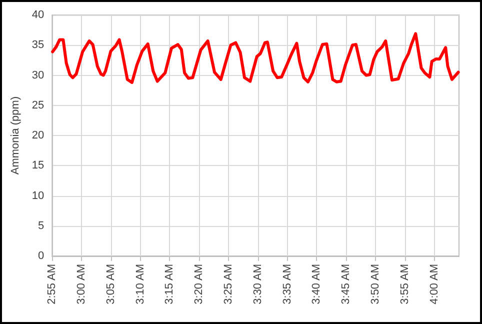 This screenshot has height=324, width=482. Describe the element at coordinates (375, 284) in the screenshot. I see `x-tick-label: 3:50 AM` at that location.